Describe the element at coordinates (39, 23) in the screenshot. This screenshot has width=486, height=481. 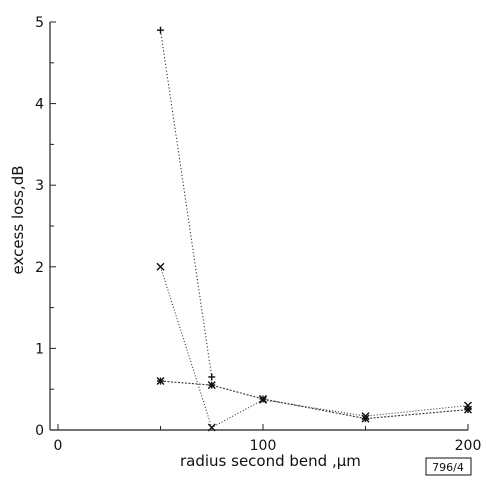
I see `y-tick-label: 5` at that location.